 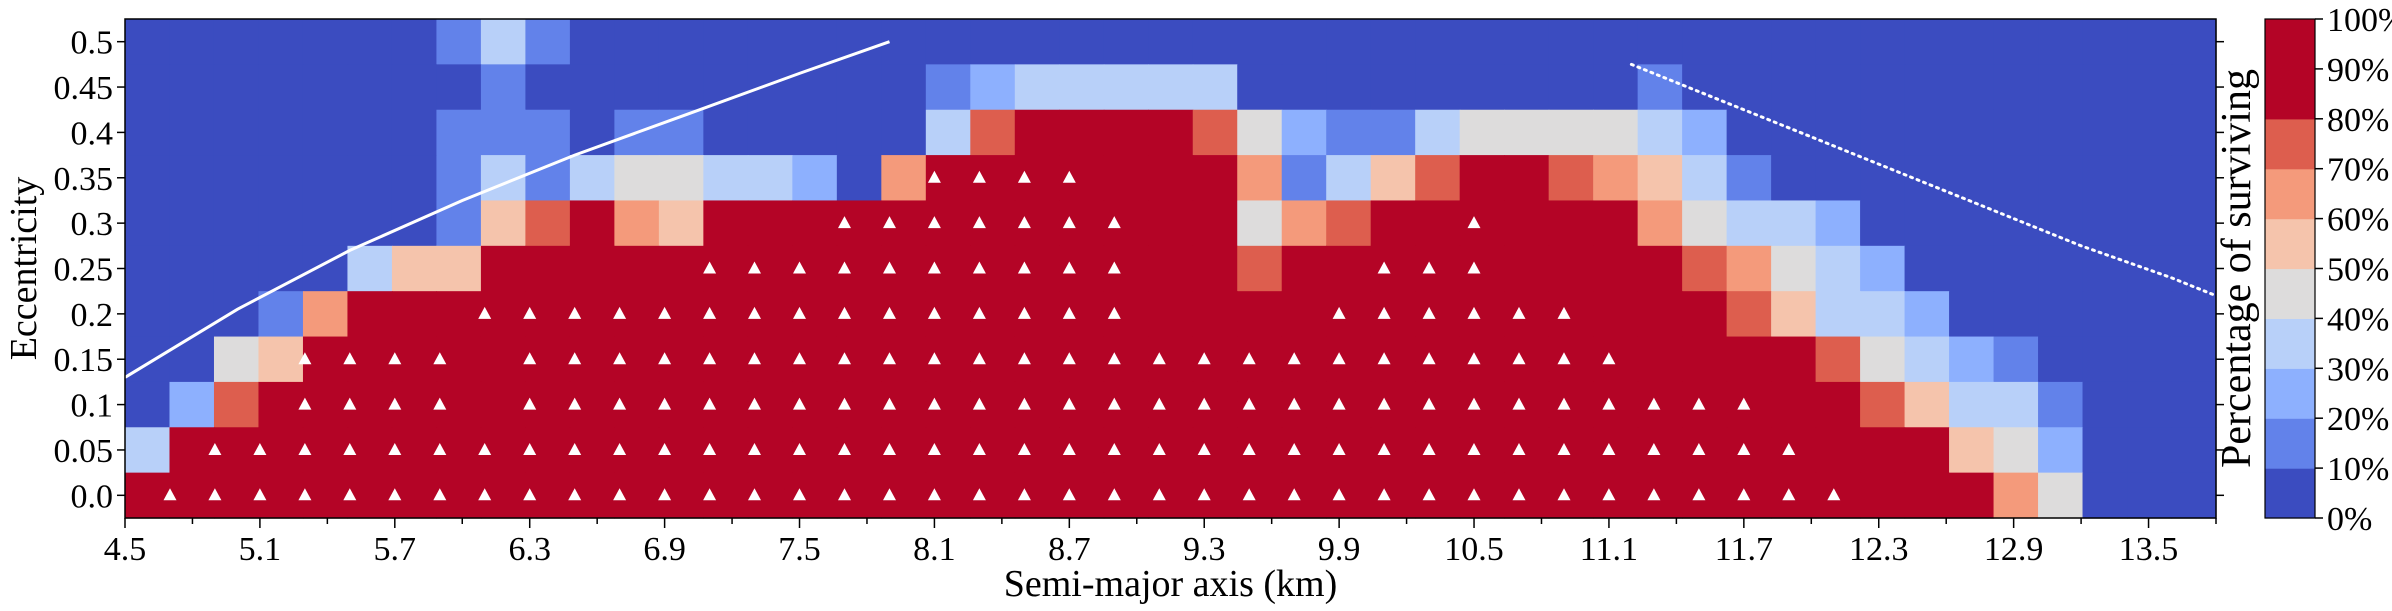 What do you see at coordinates (1879, 549) in the screenshot?
I see `x-tick-label: 12.3` at bounding box center [1879, 549].